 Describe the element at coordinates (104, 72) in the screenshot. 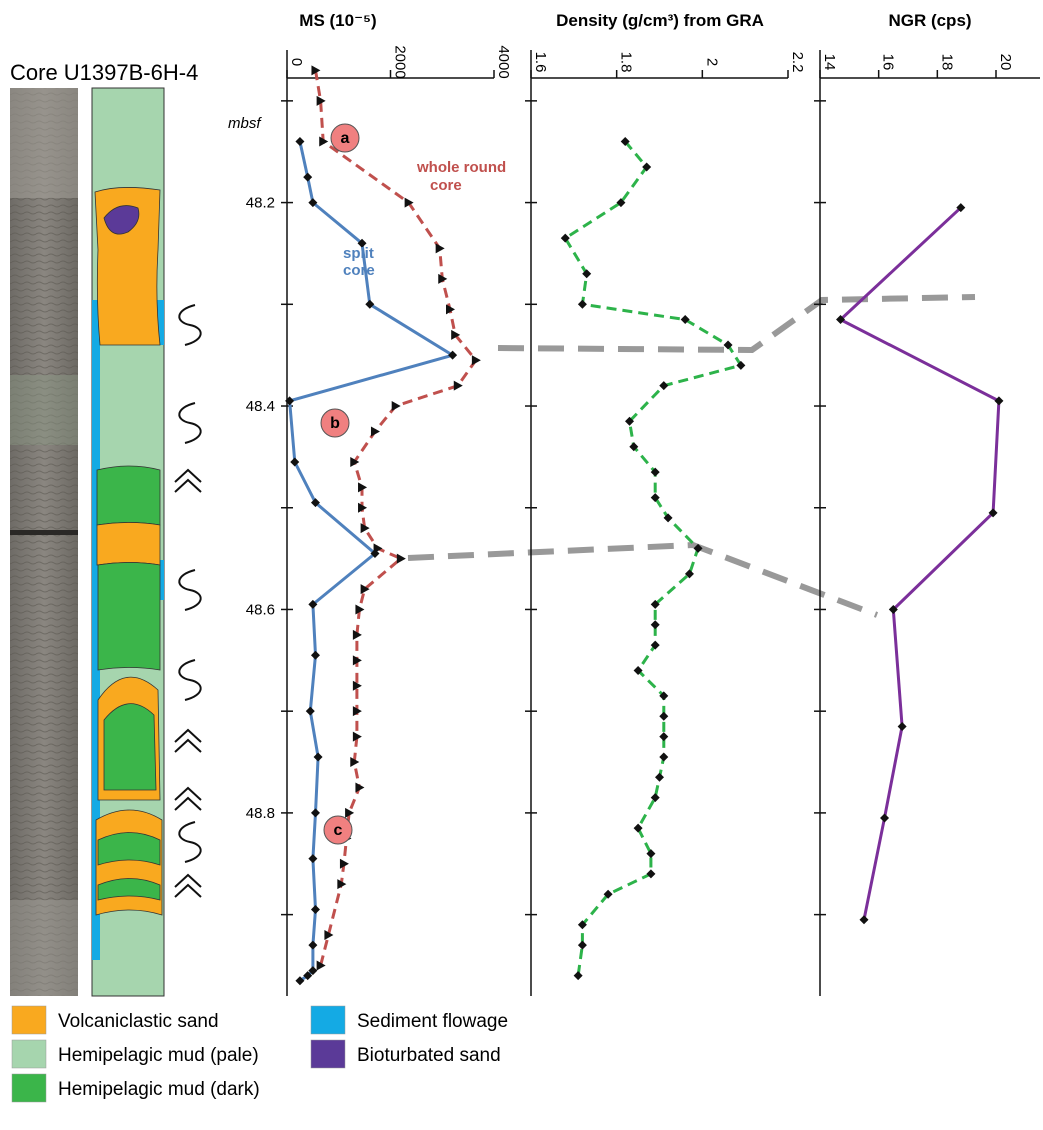

I see `core-label: Core U1397B-6H-4` at that location.